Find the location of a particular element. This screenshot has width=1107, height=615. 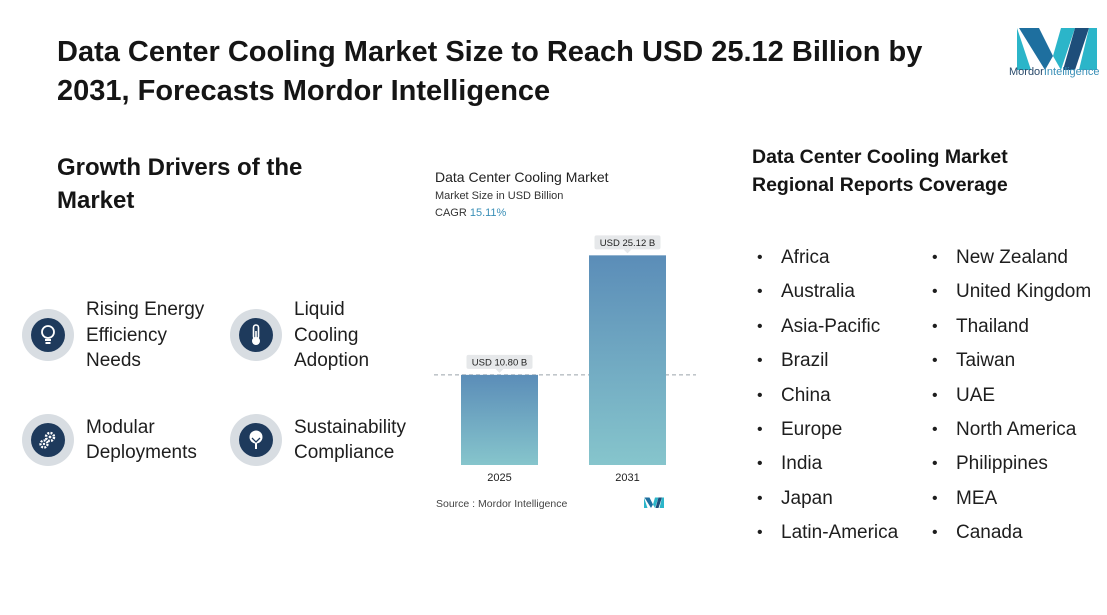

bar-chart-plot: USD 10.80 B 2025 USD 25.12 B 2031 is located at coordinates (565, 359).